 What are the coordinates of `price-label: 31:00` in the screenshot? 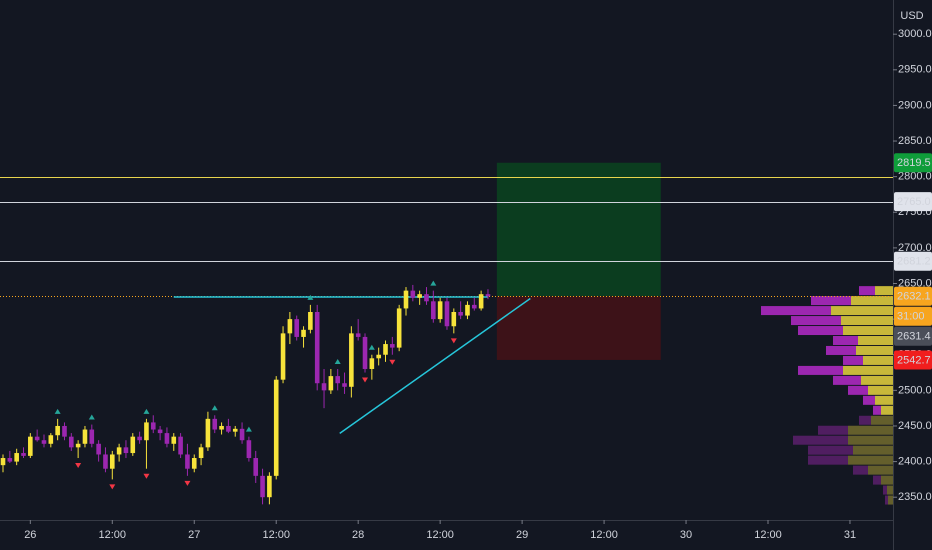 It's located at (911, 317).